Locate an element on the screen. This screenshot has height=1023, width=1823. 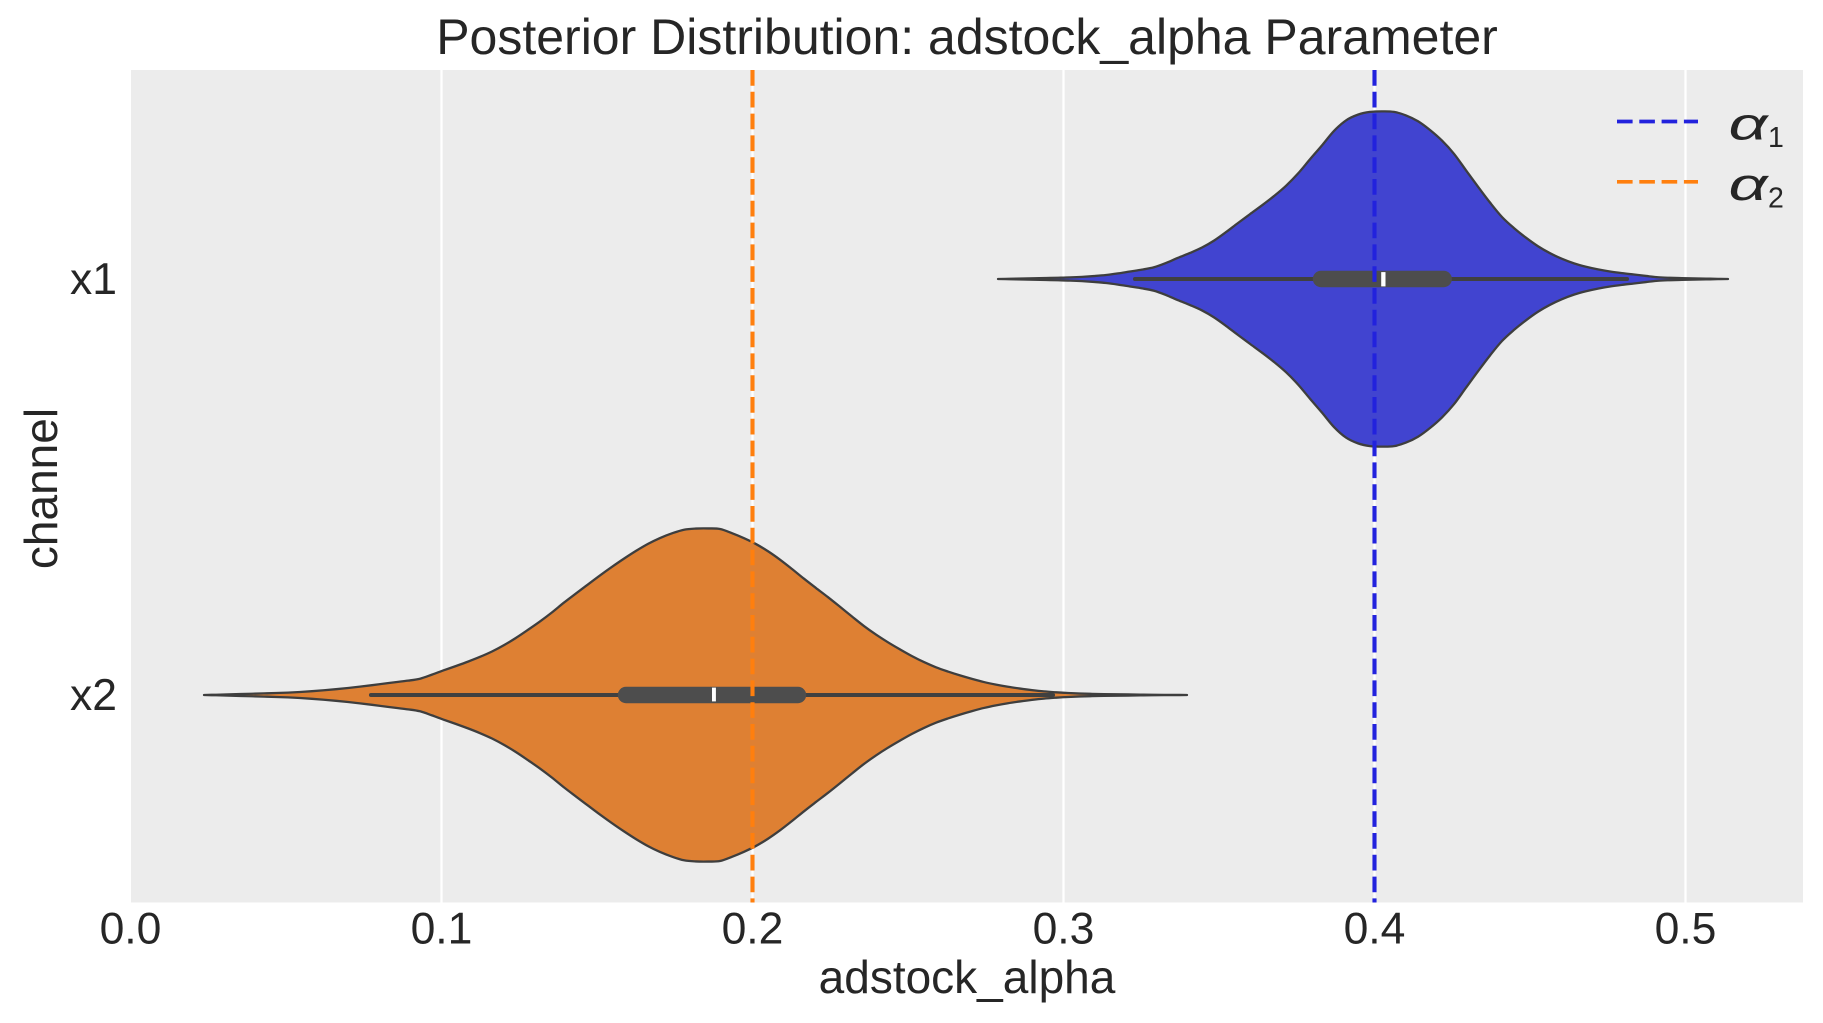
svg-text: 0.2 is located at coordinates (753, 929).